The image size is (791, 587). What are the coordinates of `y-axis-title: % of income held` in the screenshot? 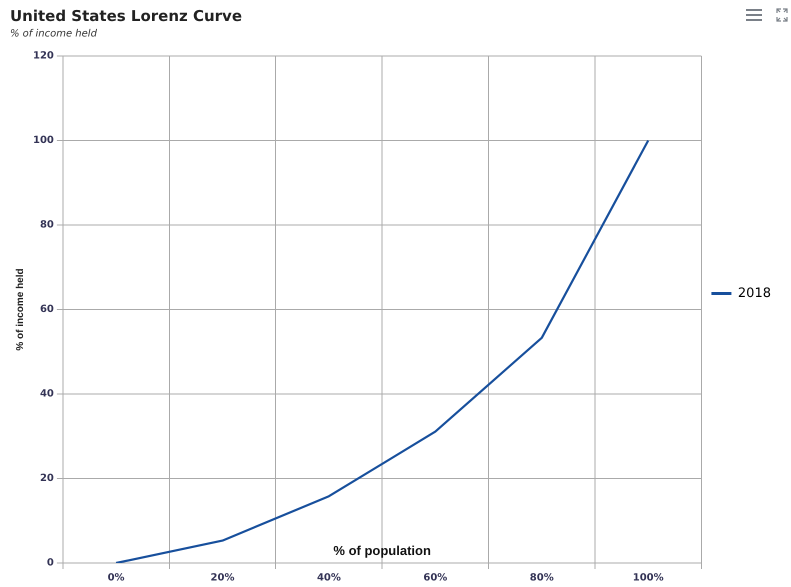 It's located at (20, 309).